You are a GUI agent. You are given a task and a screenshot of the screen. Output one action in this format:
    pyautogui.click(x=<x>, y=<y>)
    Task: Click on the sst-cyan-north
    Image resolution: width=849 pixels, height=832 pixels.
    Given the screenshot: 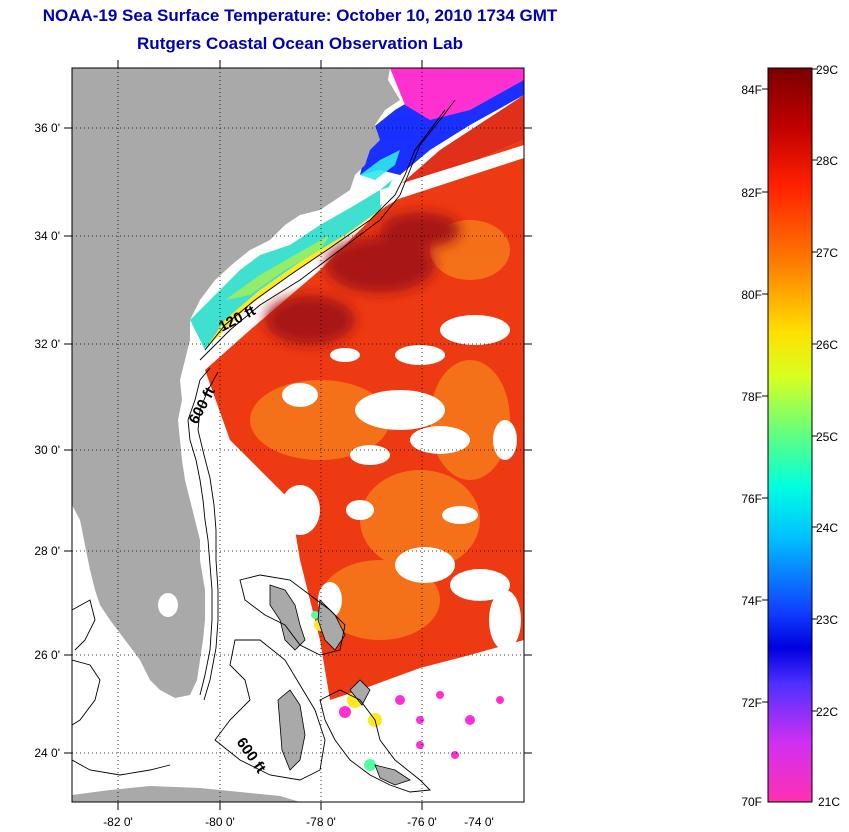 What is the action you would take?
    pyautogui.click(x=380, y=165)
    